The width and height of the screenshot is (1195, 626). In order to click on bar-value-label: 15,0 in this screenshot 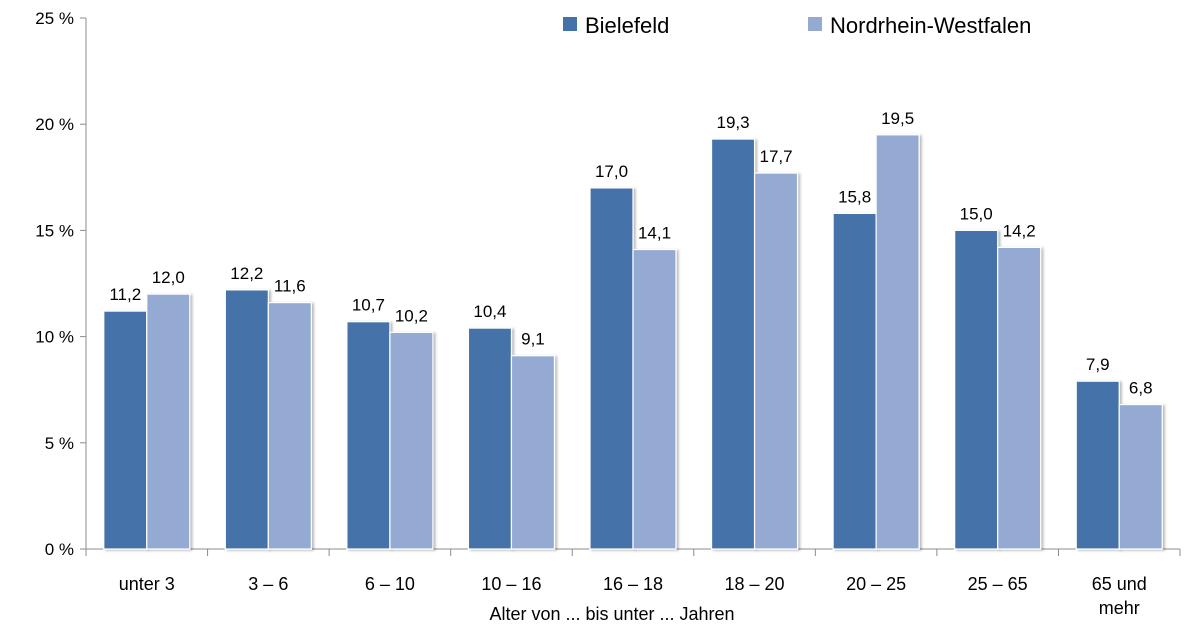, I will do `click(976, 213)`.